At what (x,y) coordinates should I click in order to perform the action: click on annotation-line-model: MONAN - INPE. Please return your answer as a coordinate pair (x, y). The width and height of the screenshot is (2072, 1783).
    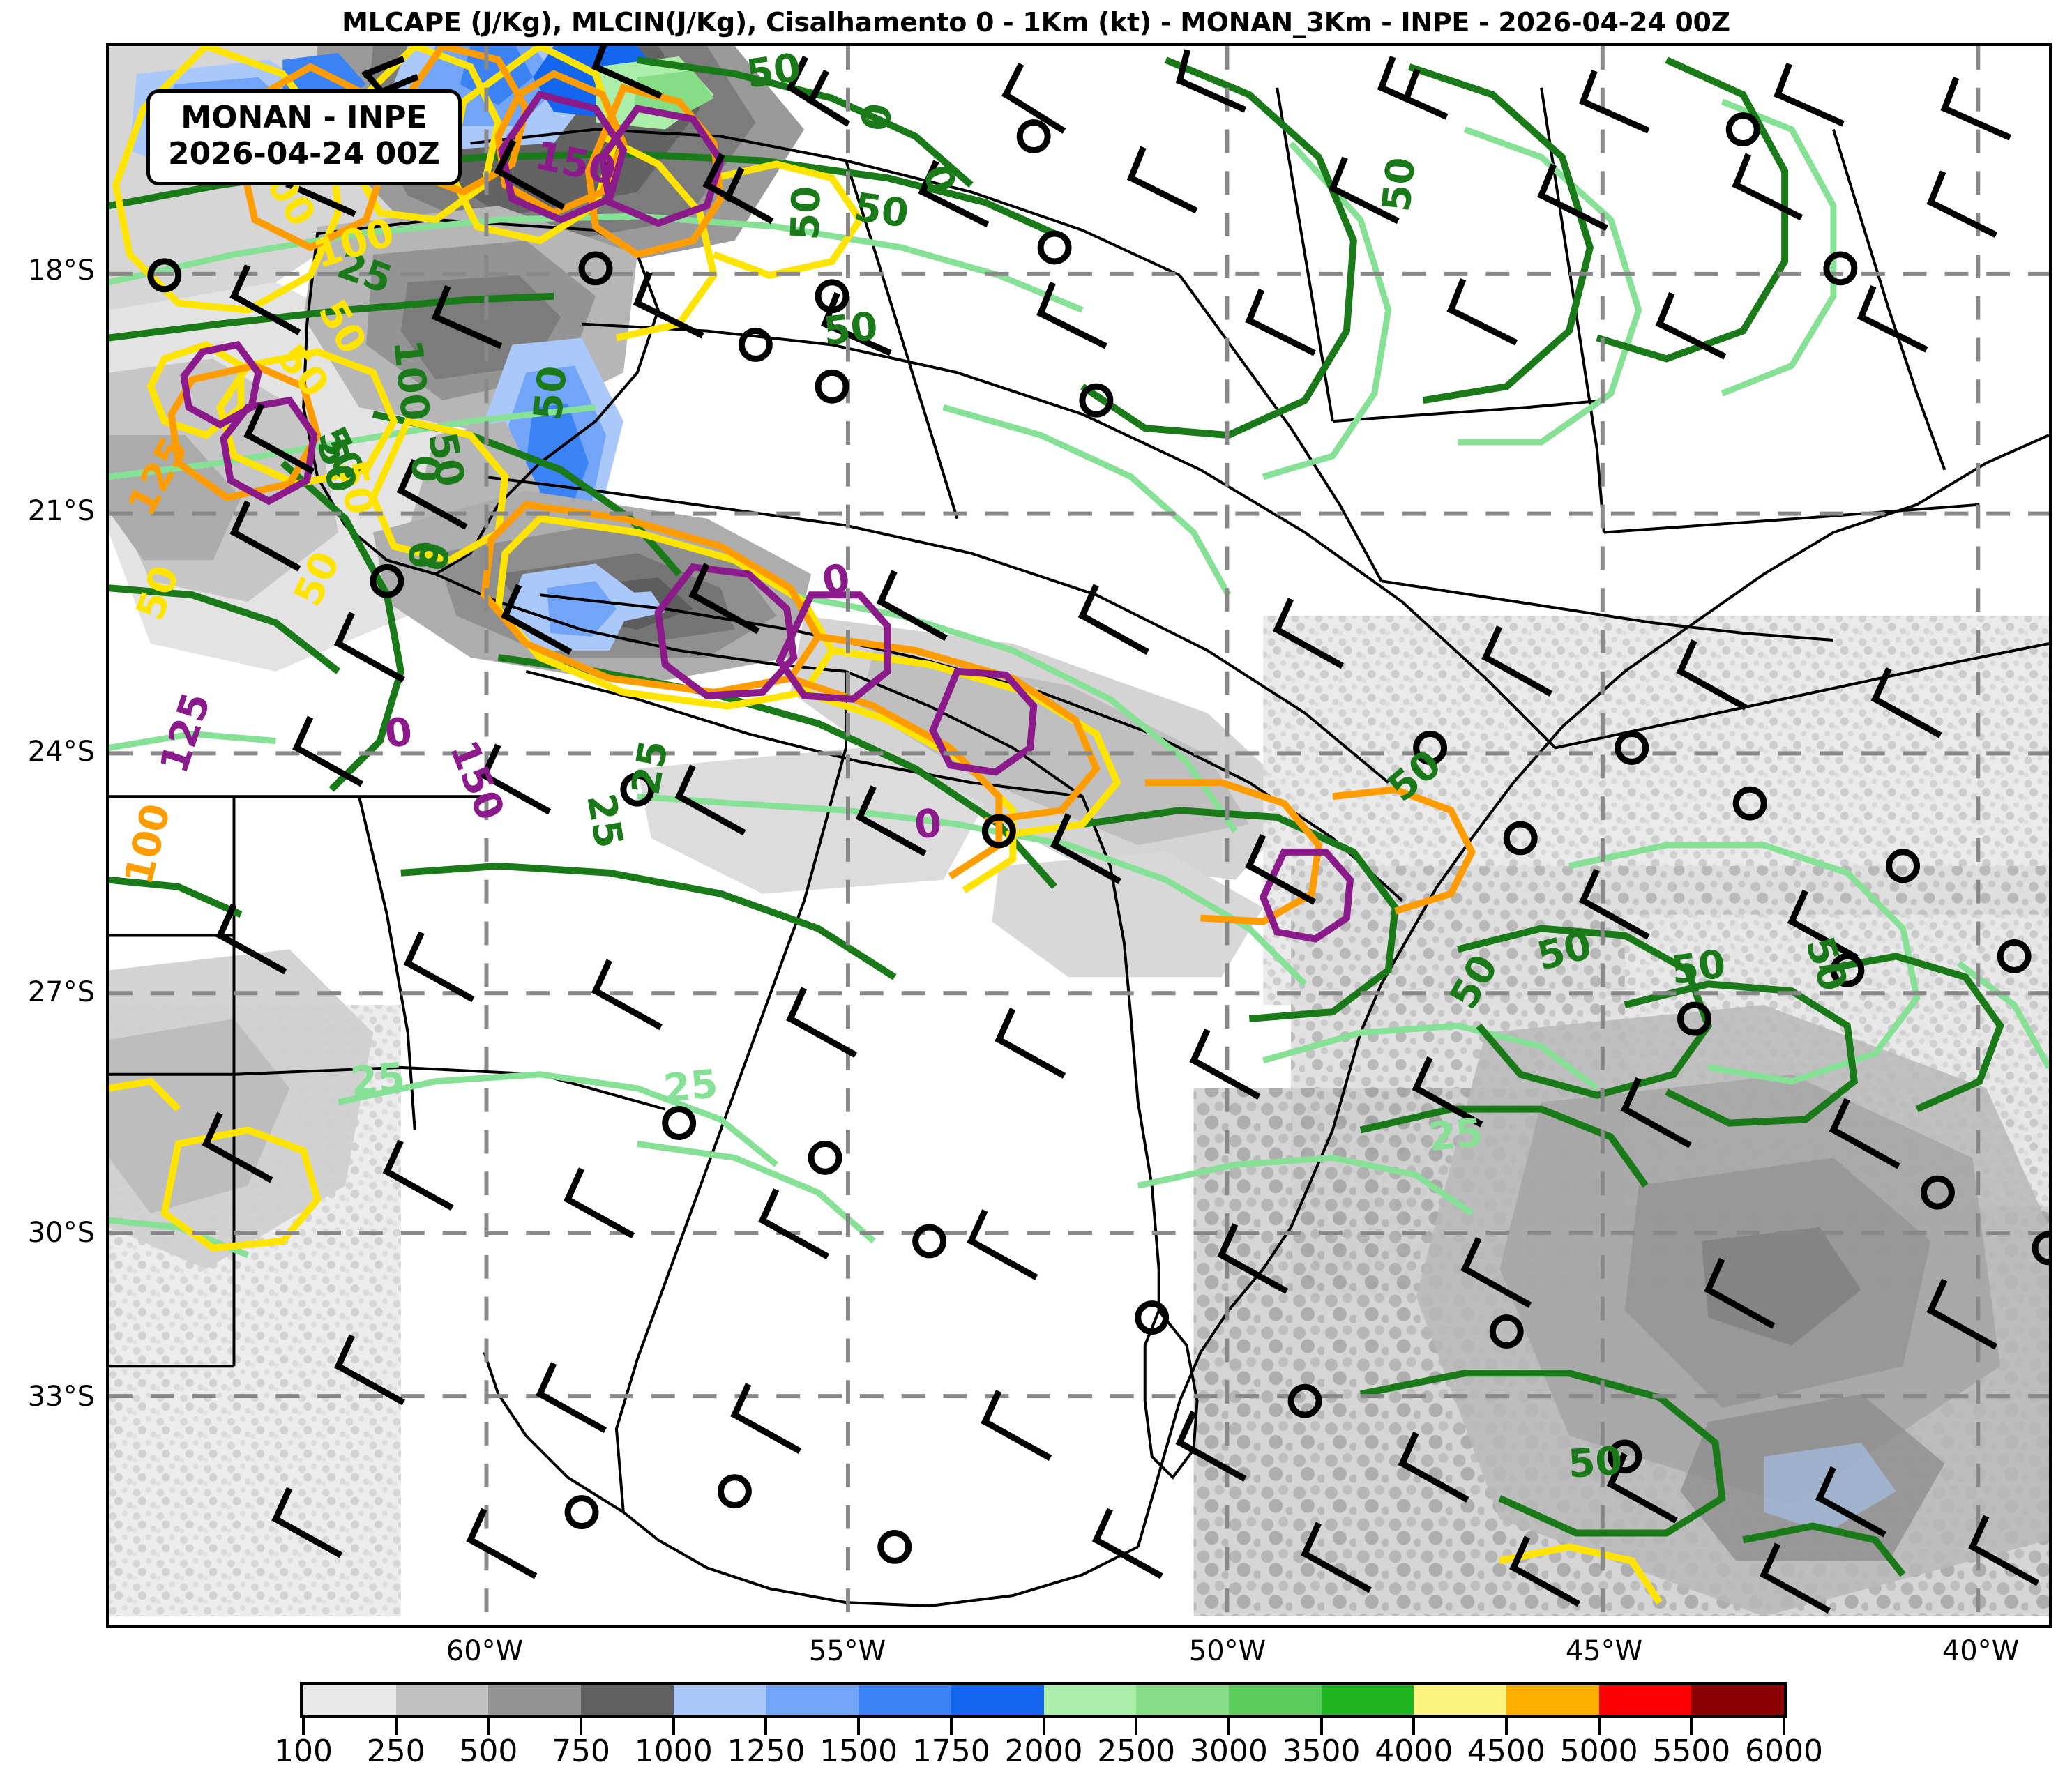
    Looking at the image, I should click on (304, 117).